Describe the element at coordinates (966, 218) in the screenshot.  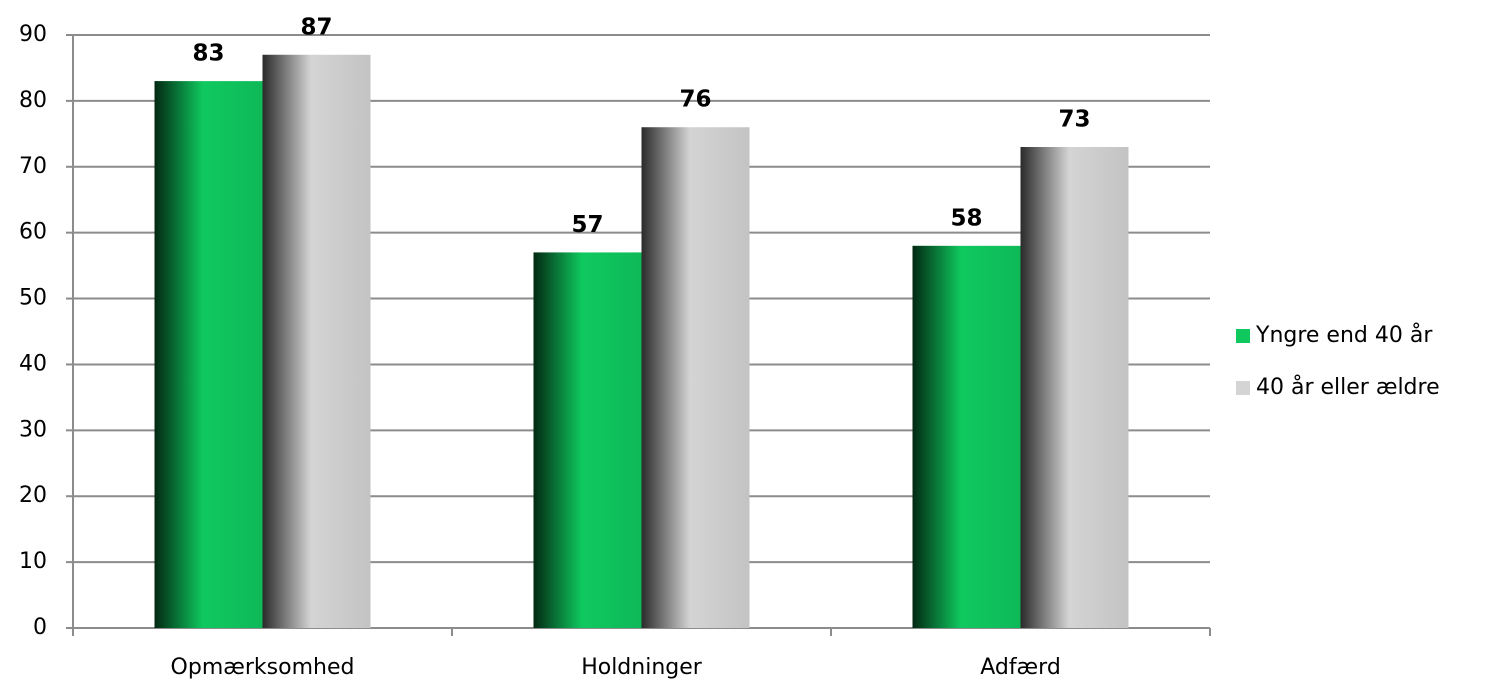
I see `value-label: 58` at that location.